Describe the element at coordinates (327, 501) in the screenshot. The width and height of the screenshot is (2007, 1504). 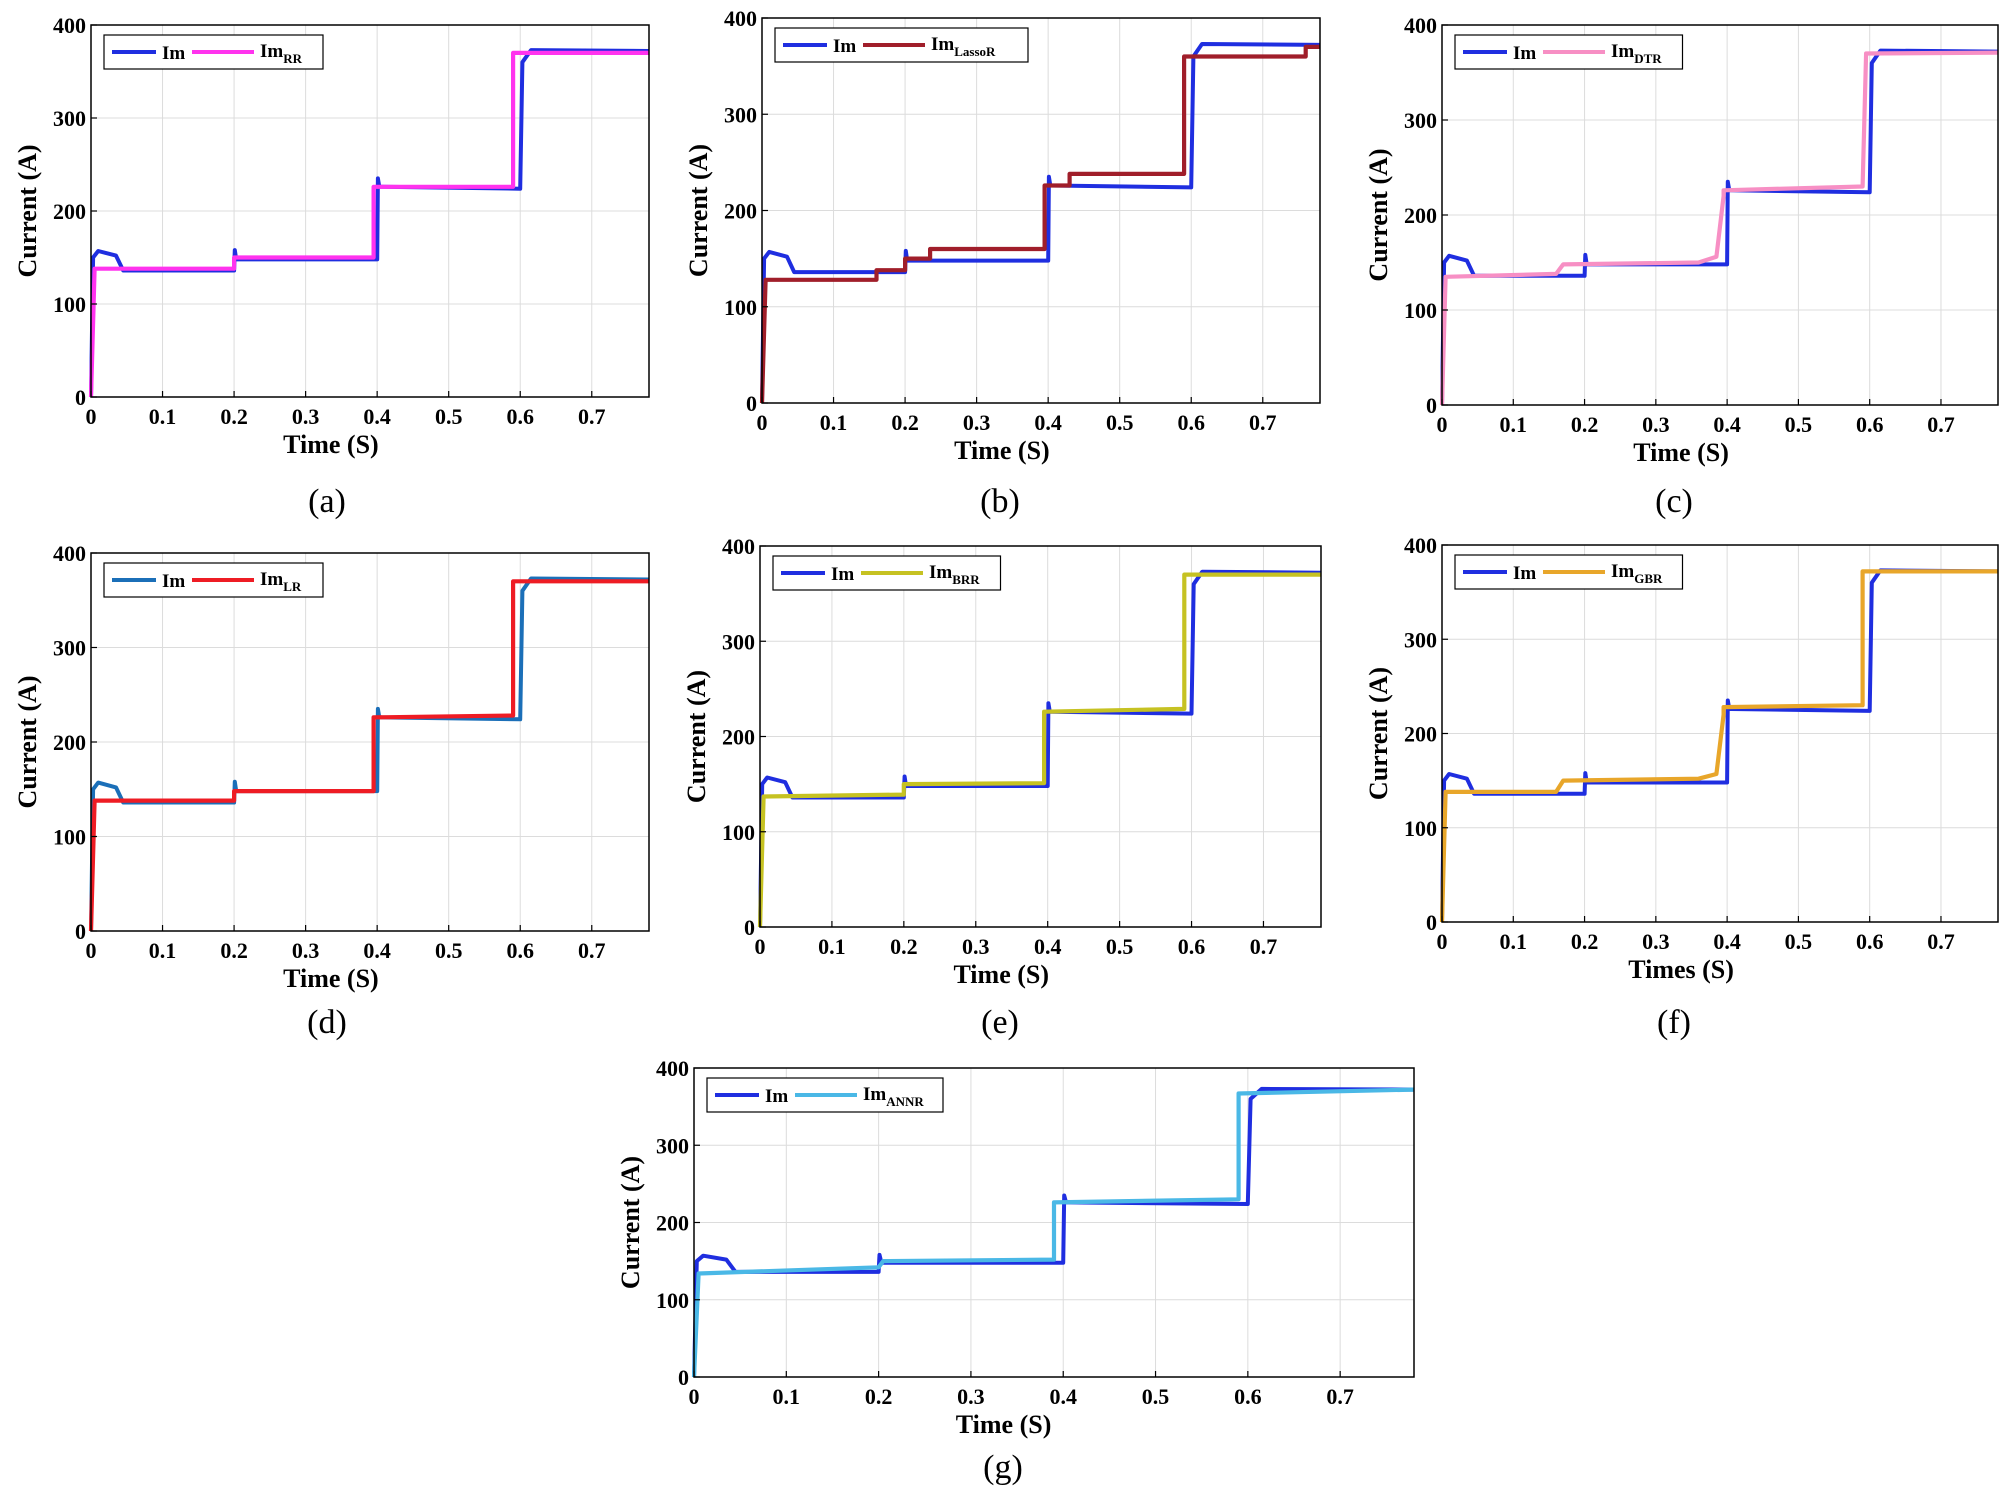
I see `panel-caption: (a)` at that location.